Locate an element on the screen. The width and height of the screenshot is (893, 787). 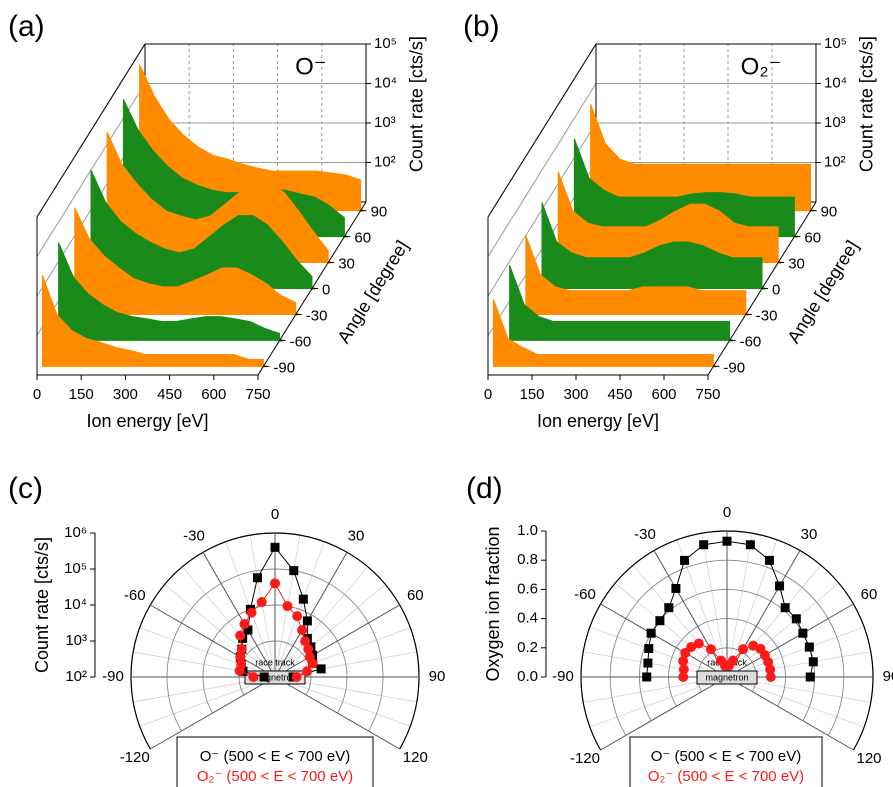
legend-box is located at coordinates (275, 761).